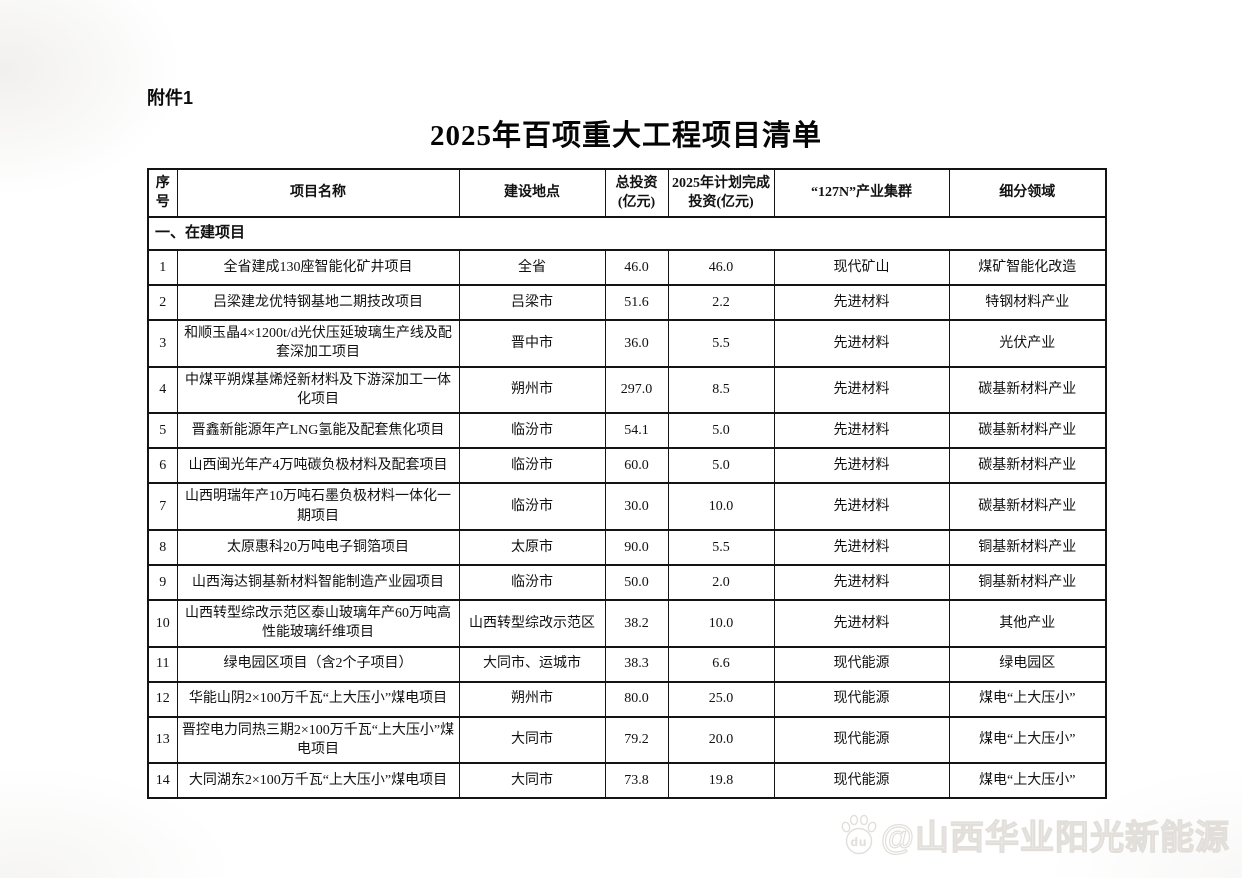 The image size is (1242, 878). What do you see at coordinates (721, 781) in the screenshot?
I see `cell-planned-investment: 19.8` at bounding box center [721, 781].